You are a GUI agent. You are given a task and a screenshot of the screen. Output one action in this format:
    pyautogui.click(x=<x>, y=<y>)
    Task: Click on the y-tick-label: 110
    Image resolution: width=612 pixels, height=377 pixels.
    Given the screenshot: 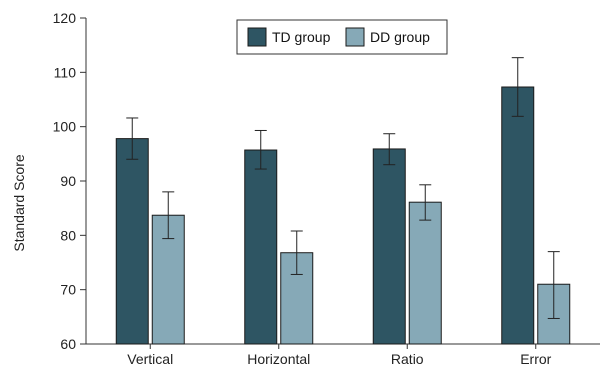 What is the action you would take?
    pyautogui.click(x=65, y=72)
    